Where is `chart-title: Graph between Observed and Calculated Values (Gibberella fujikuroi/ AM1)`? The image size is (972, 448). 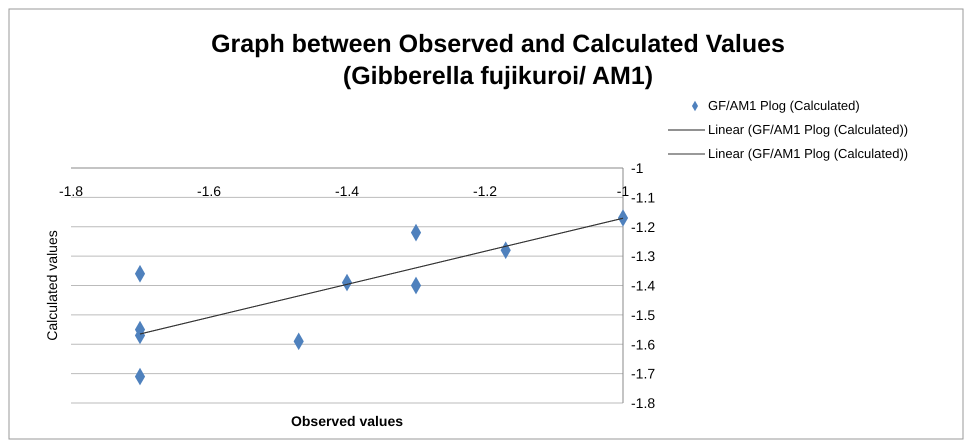 chart-title: Graph between Observed and Calculated Values (Gibberella fujikuroi/ AM1) is located at coordinates (498, 60).